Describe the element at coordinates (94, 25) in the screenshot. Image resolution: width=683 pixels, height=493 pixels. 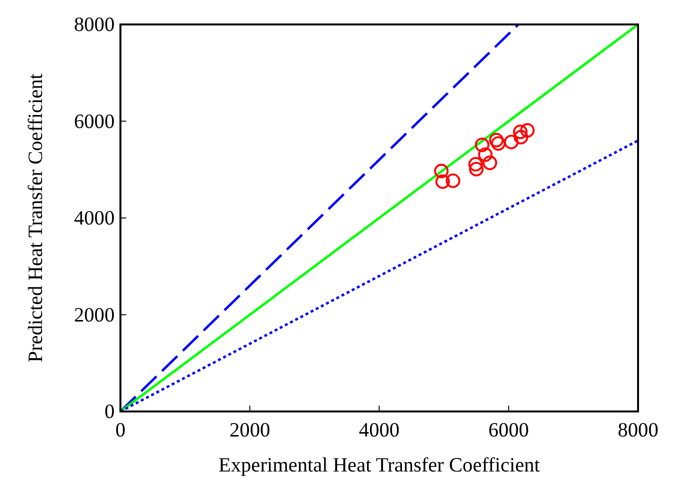
I see `y-tick-label: 8000` at that location.